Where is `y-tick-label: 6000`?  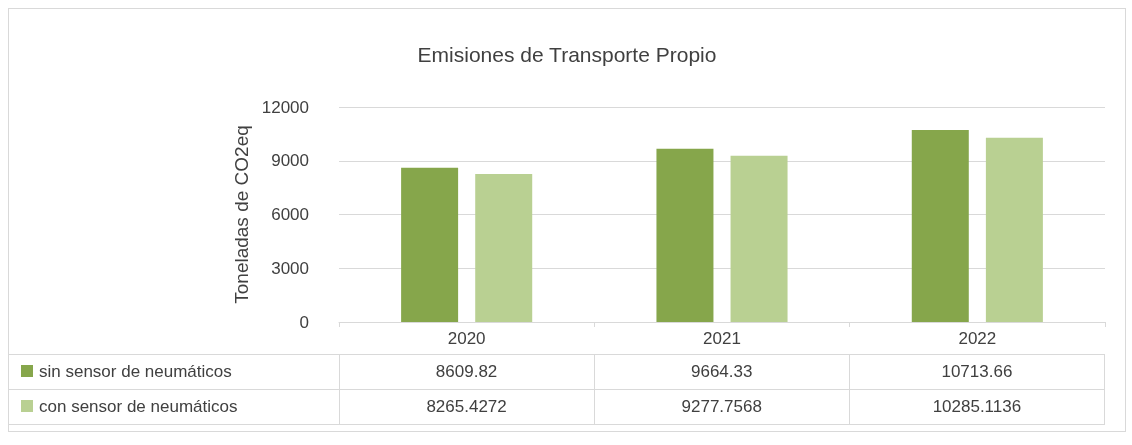
y-tick-label: 6000 is located at coordinates (290, 214).